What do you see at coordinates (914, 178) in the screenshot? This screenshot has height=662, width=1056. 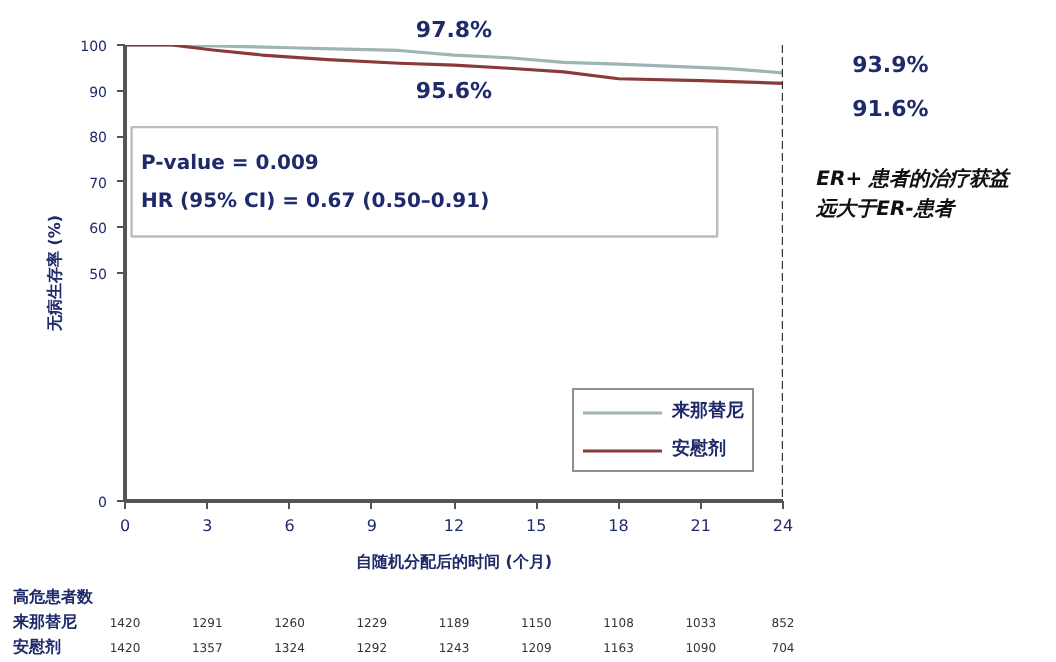 I see `text: ER+ 患者的治疗获益` at bounding box center [914, 178].